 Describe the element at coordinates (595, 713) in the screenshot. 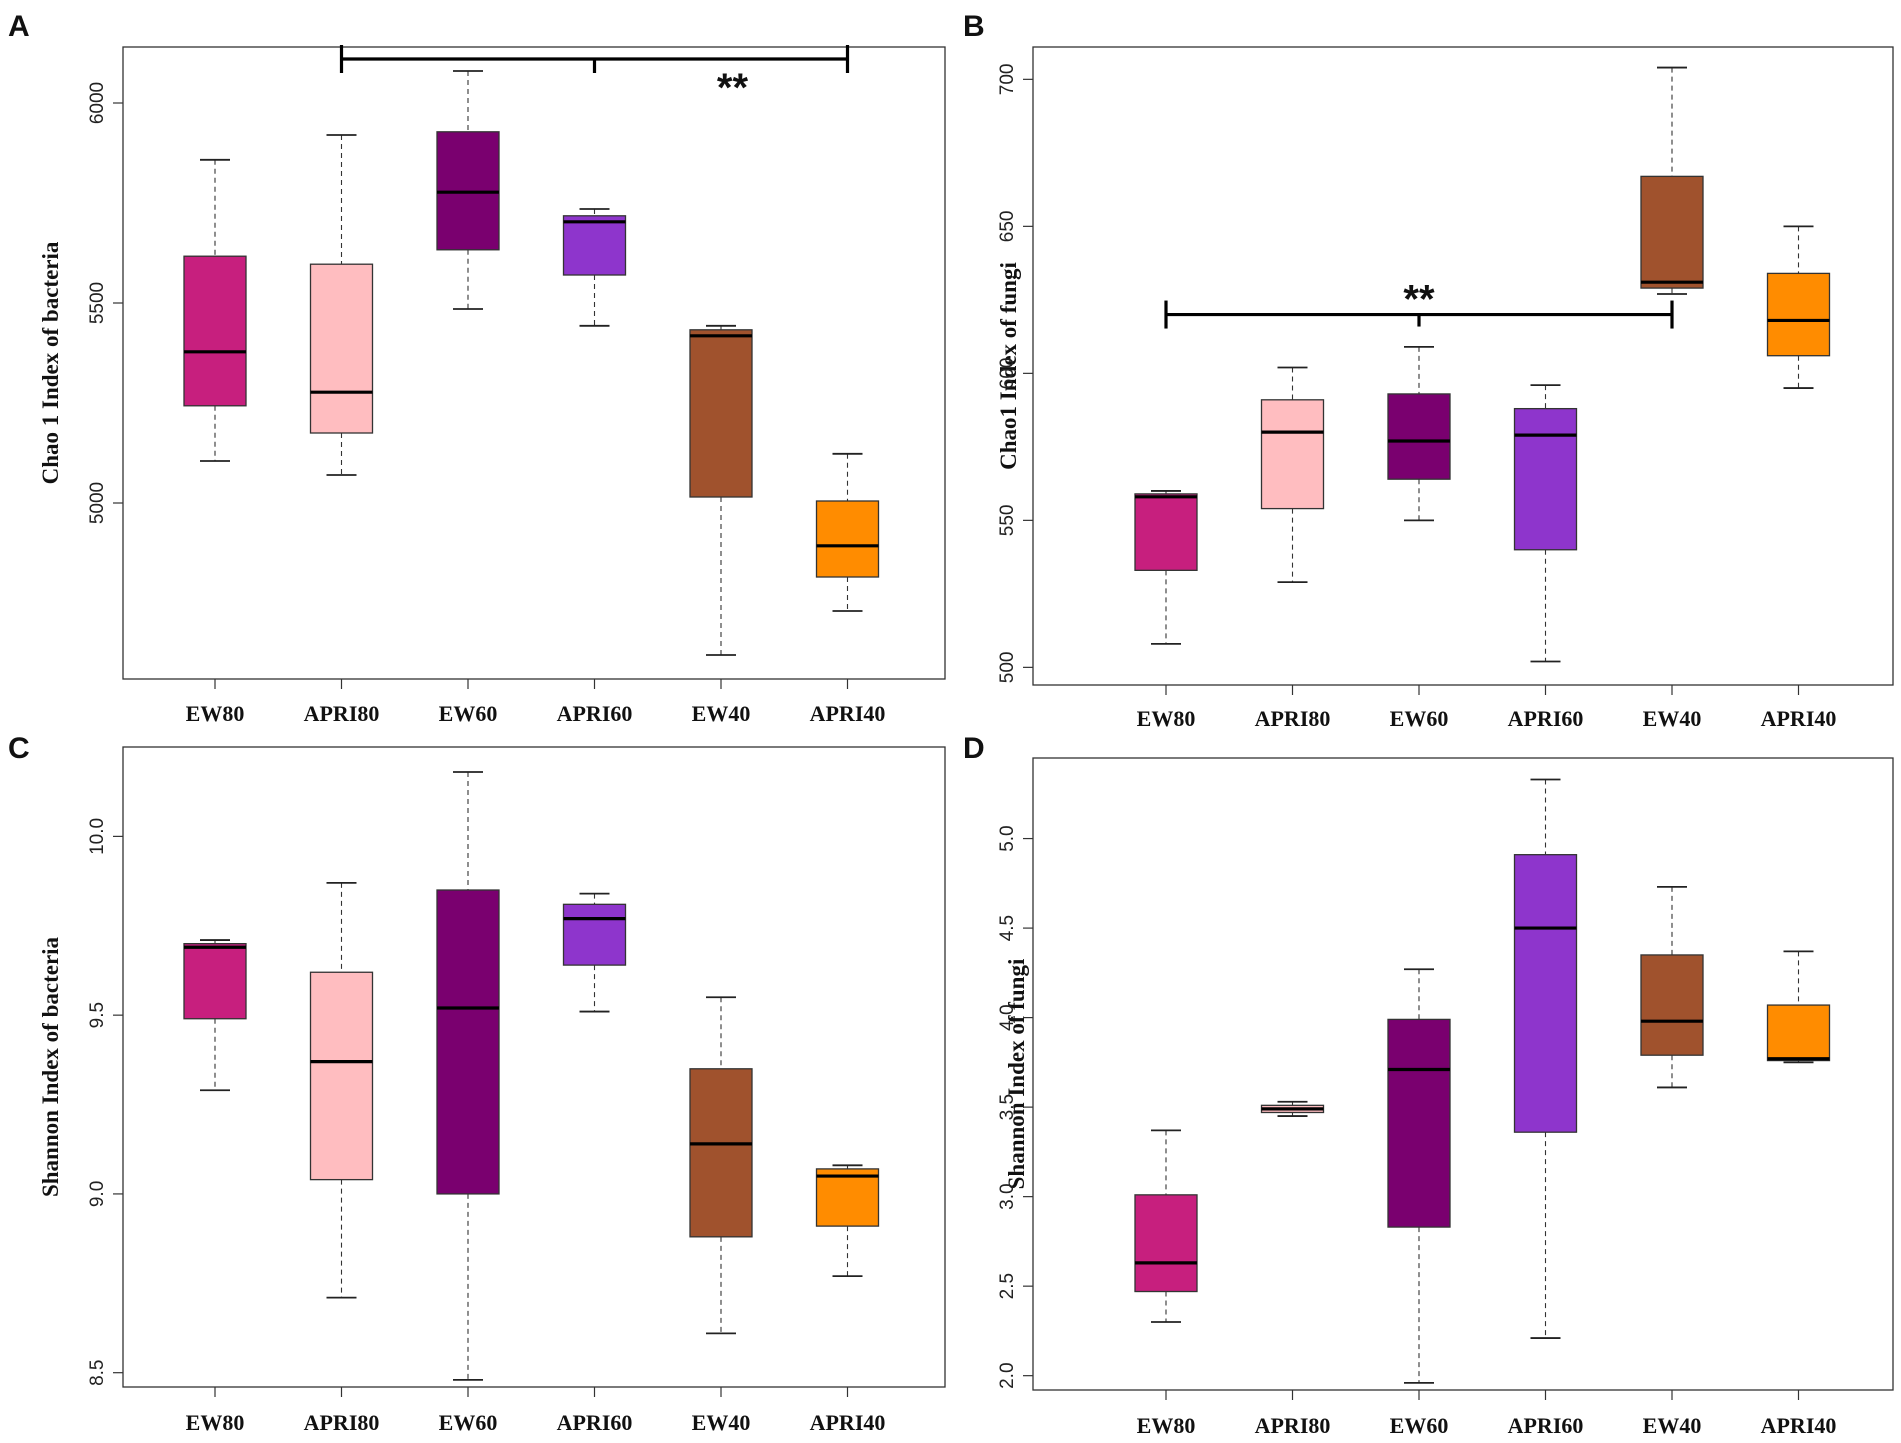

I see `panel-a-x-tick-label-apri60: APRI60` at that location.